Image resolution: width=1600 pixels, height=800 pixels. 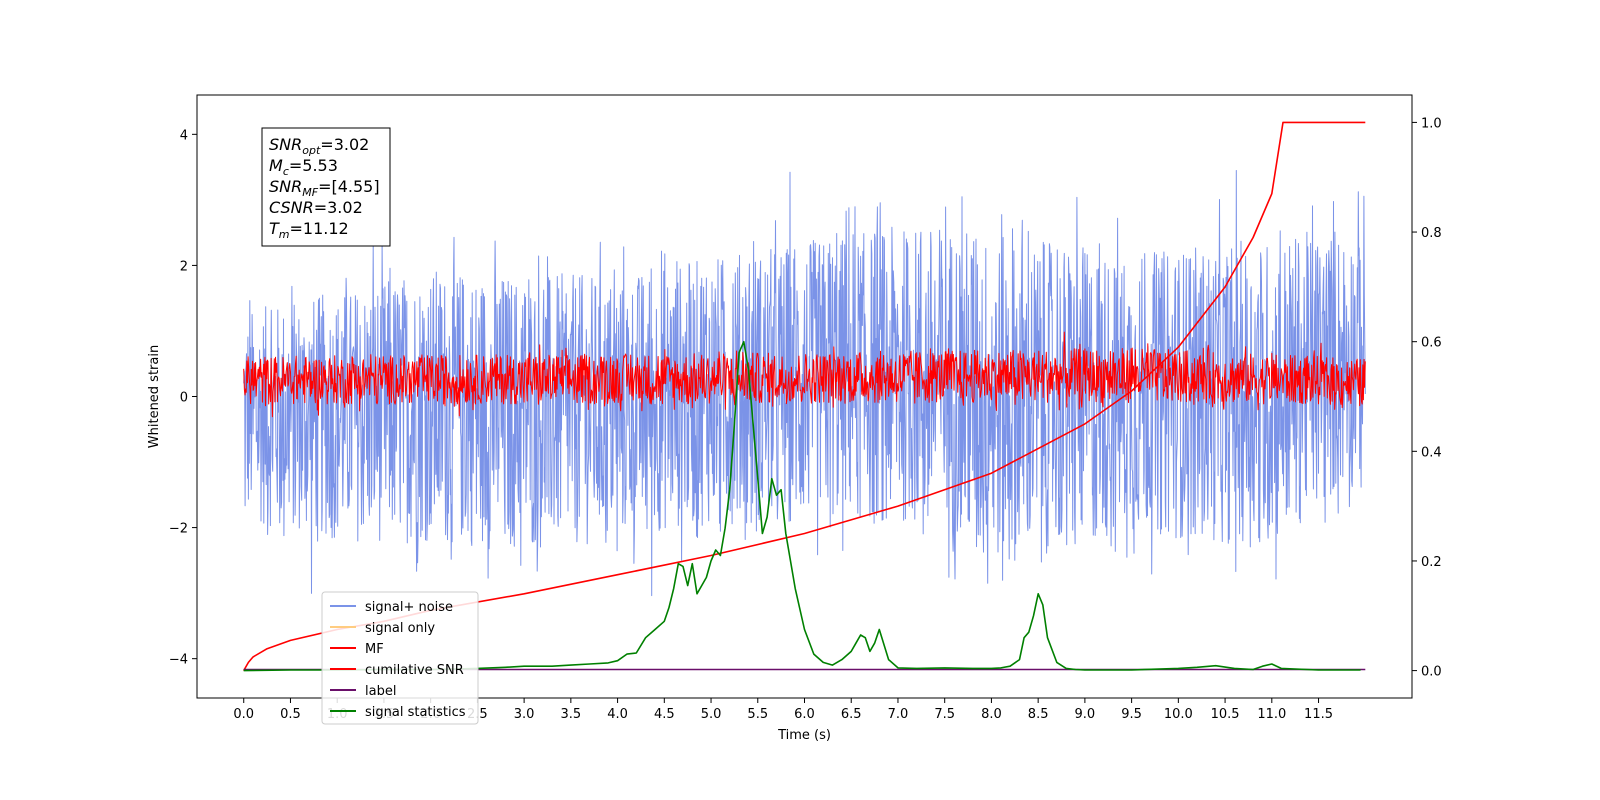 I want to click on annotation-line: Mc=5.53, so click(x=303, y=167).